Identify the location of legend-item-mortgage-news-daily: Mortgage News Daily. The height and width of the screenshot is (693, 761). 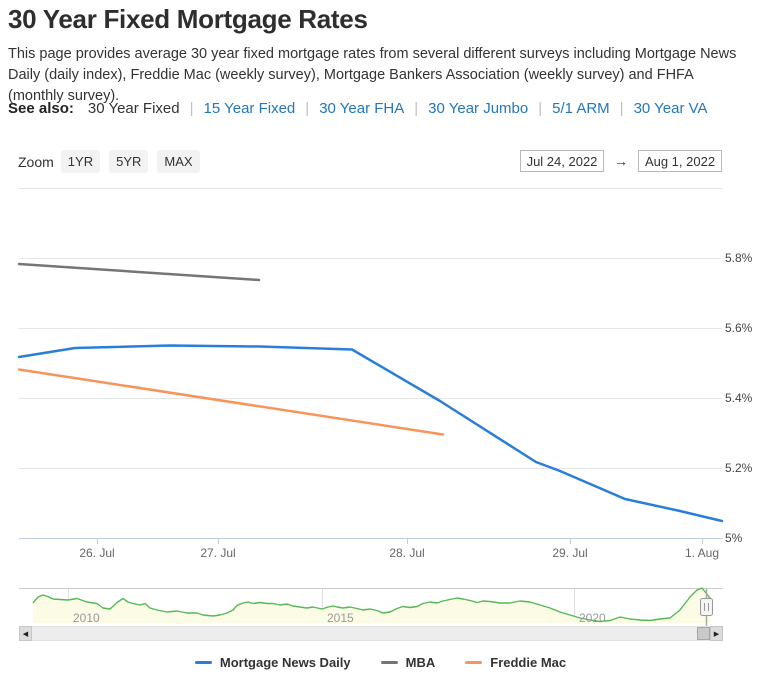
(272, 662).